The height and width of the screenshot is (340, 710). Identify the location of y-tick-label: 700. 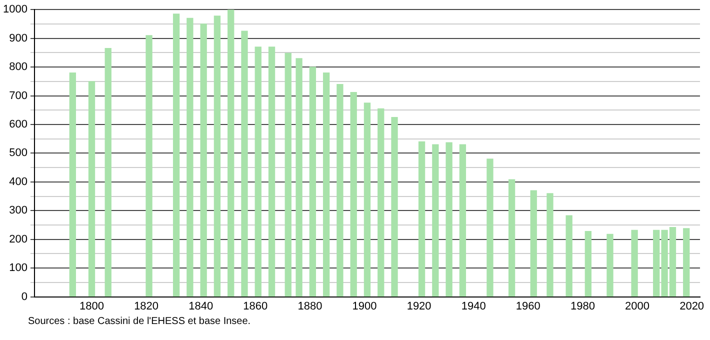
(18, 96).